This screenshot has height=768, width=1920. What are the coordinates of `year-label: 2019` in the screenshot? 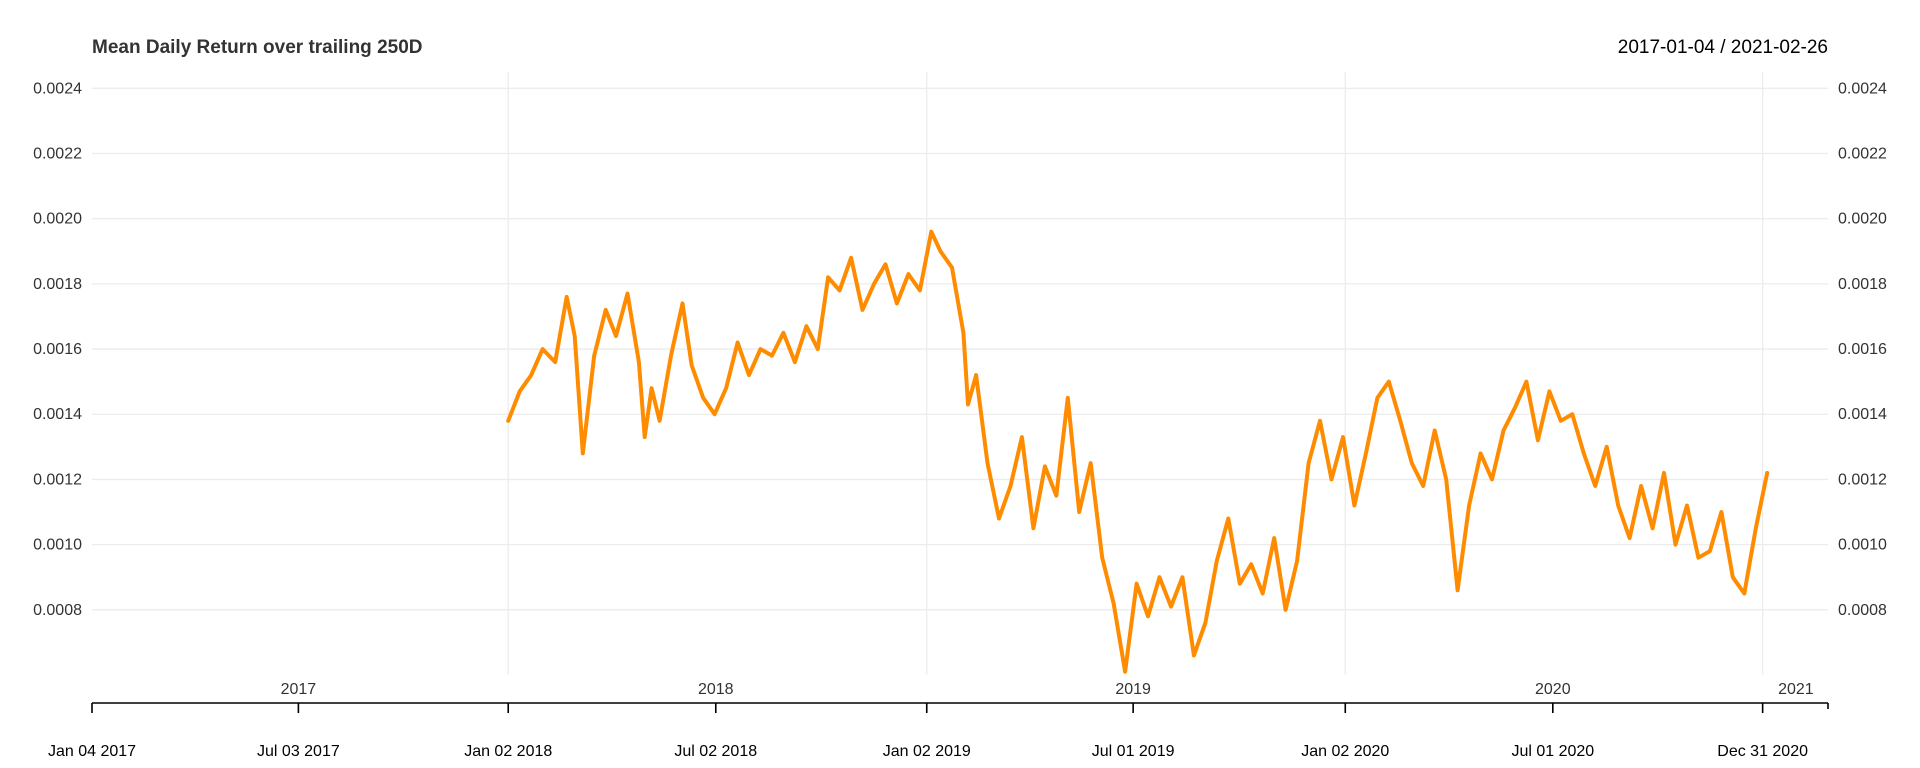 It's located at (1133, 689).